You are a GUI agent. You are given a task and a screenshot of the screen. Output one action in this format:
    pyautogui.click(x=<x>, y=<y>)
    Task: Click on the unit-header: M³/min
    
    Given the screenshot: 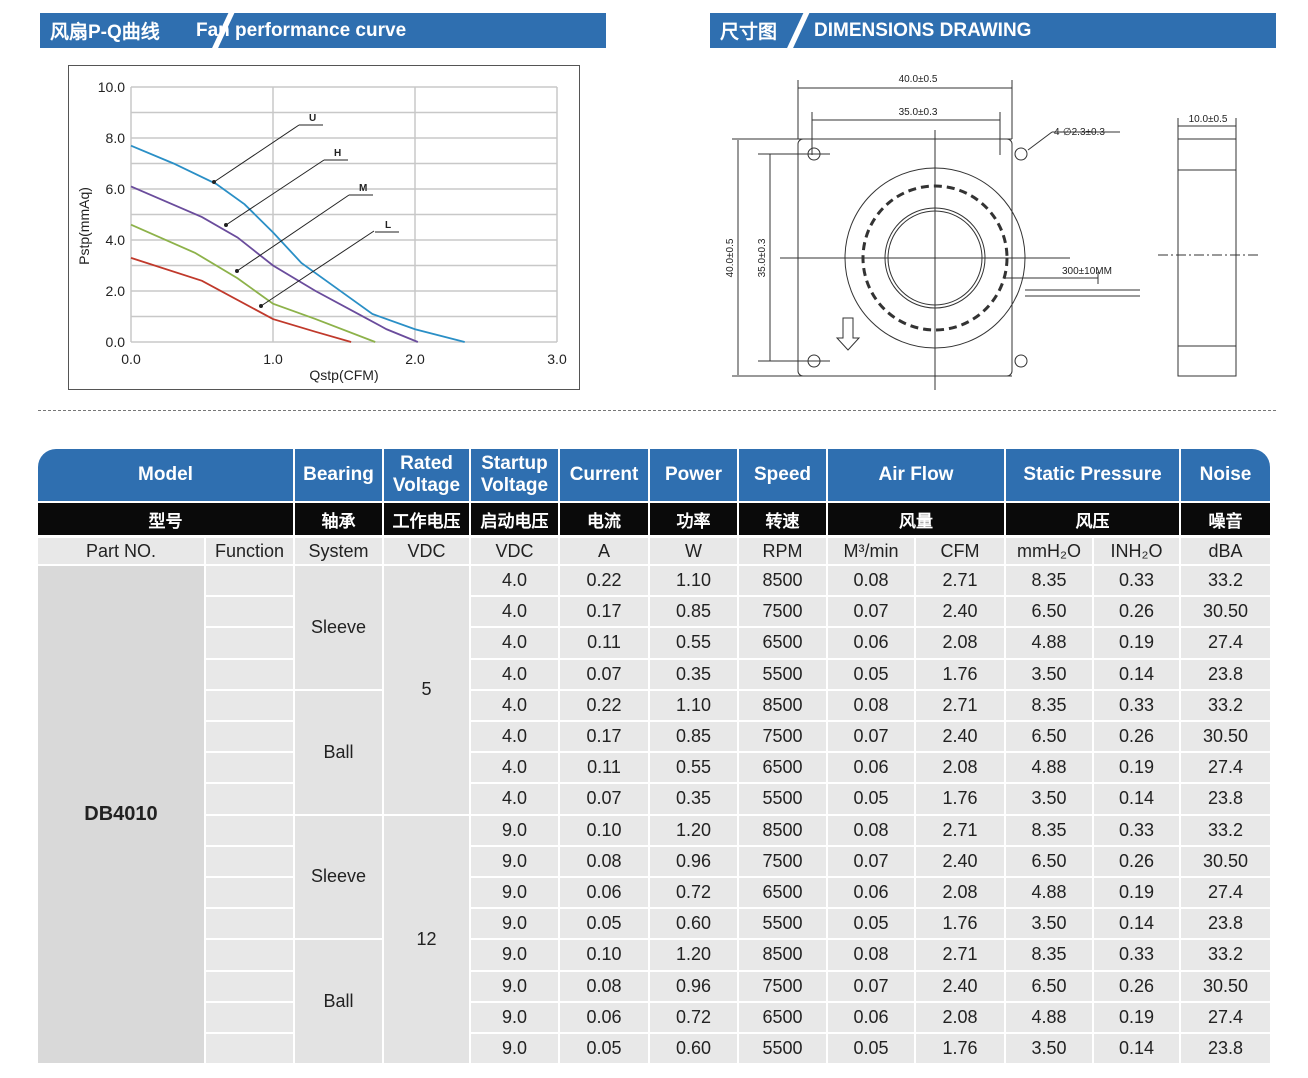 What is the action you would take?
    pyautogui.click(x=871, y=551)
    